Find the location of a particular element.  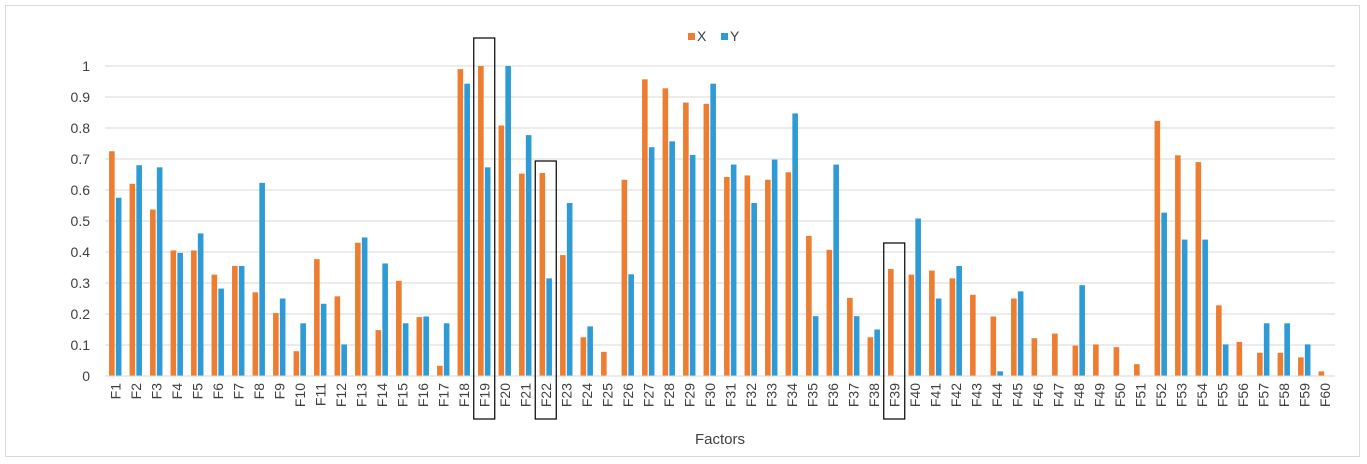

x-tick-label-f6: F6 is located at coordinates (218, 391).